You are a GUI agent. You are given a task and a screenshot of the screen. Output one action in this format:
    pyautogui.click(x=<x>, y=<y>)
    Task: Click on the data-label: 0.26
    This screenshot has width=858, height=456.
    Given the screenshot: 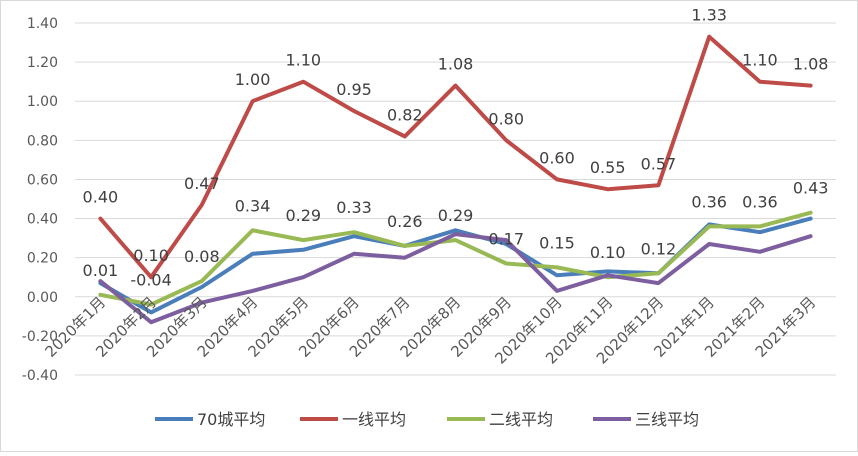 What is the action you would take?
    pyautogui.click(x=405, y=221)
    